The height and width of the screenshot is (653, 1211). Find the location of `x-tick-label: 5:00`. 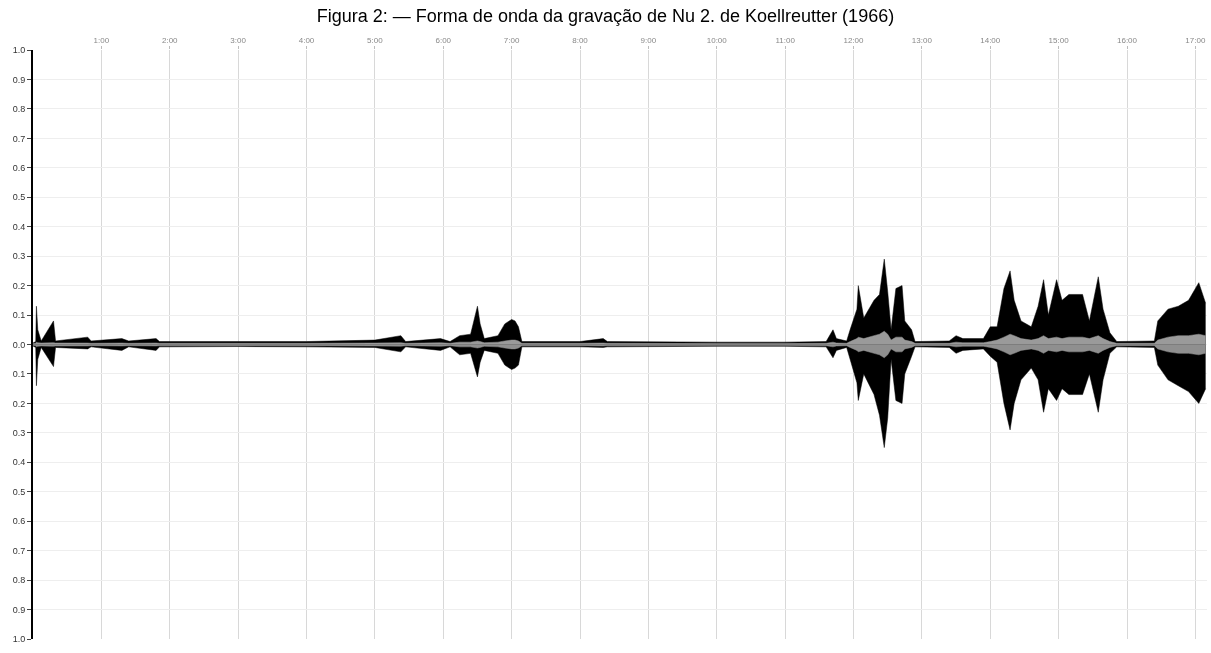

x-tick-label: 5:00 is located at coordinates (375, 40).